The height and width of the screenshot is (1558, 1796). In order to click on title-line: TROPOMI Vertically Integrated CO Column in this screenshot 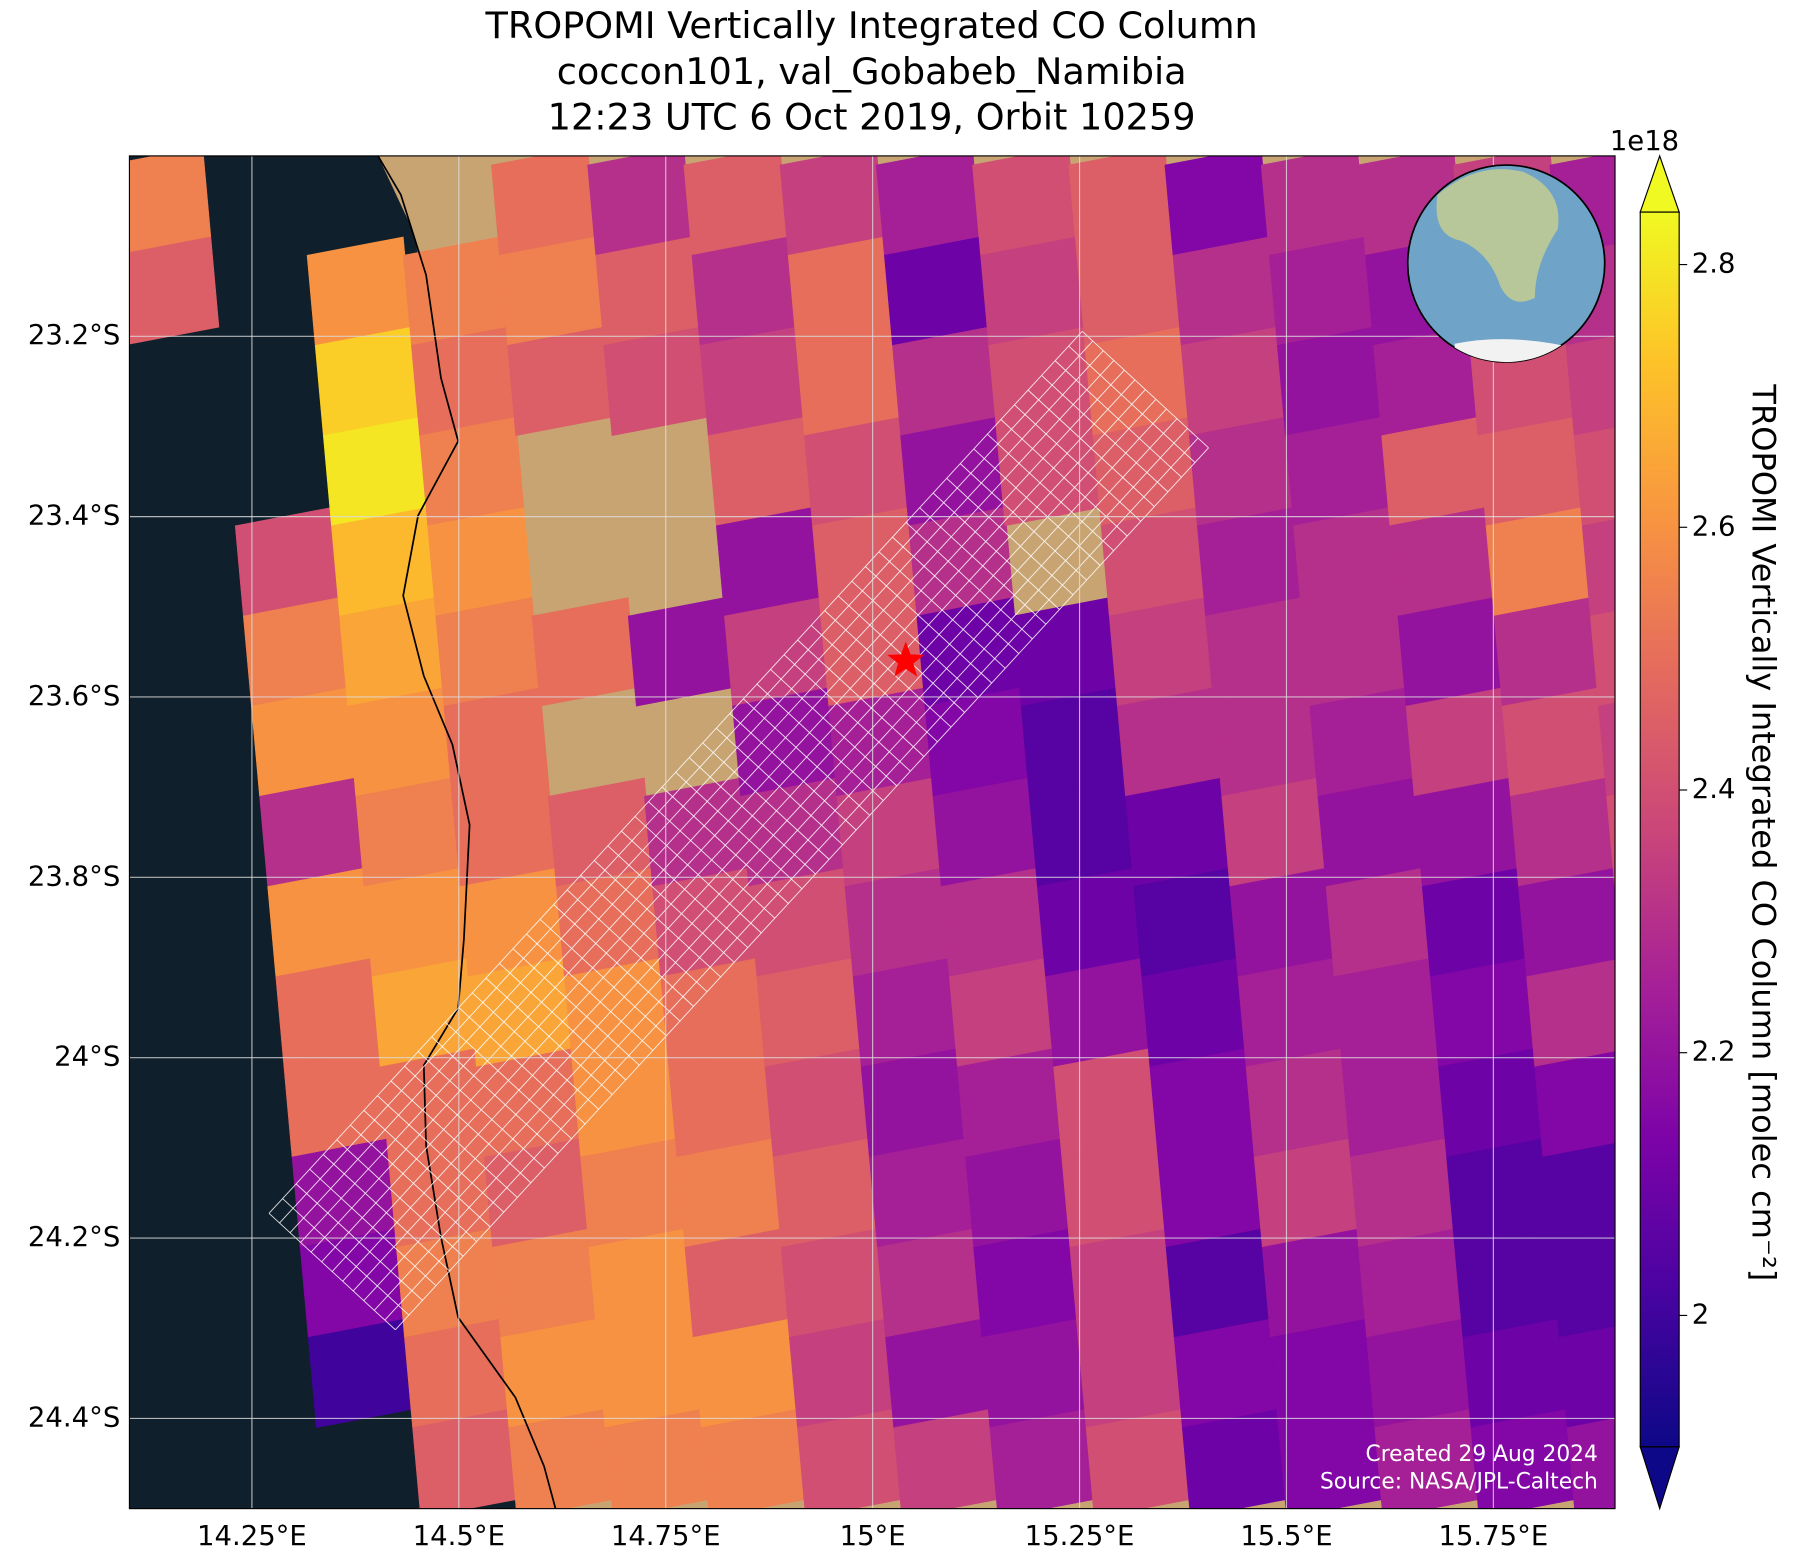, I will do `click(871, 25)`.